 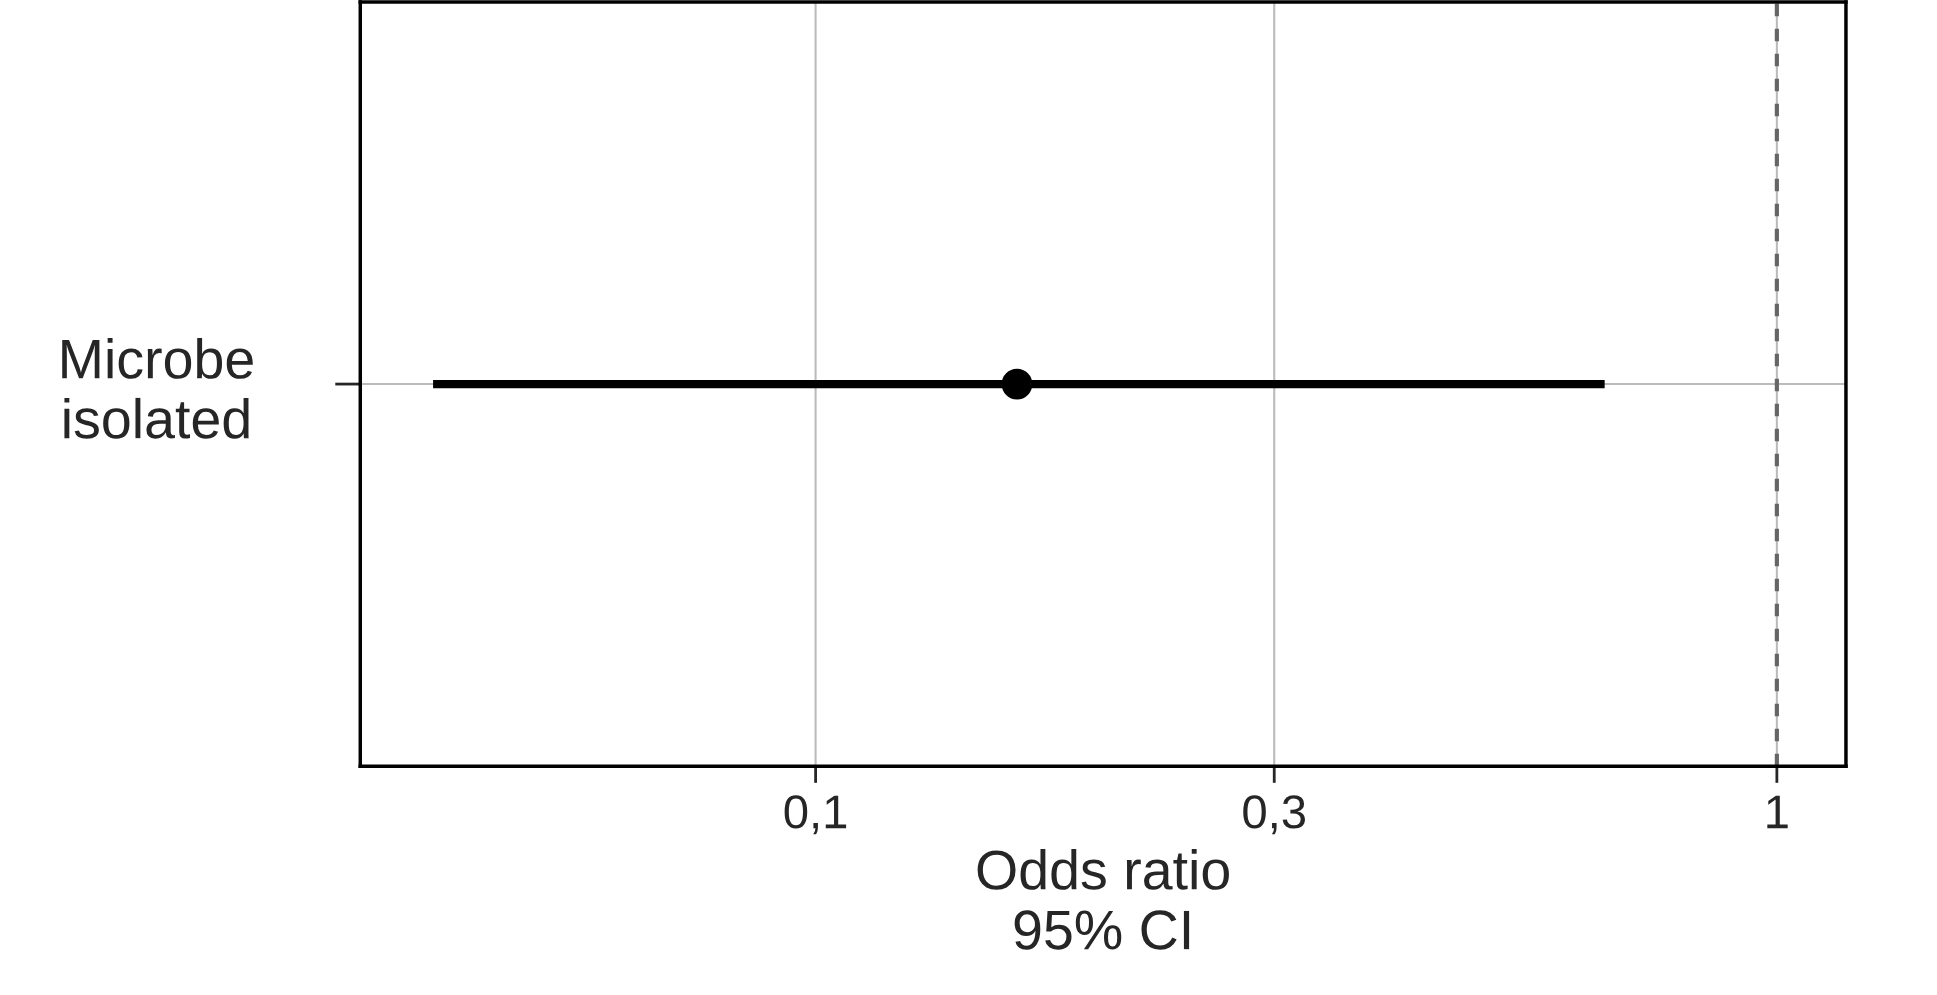 I want to click on y-tick-label: Microbe isolated, so click(x=157, y=388).